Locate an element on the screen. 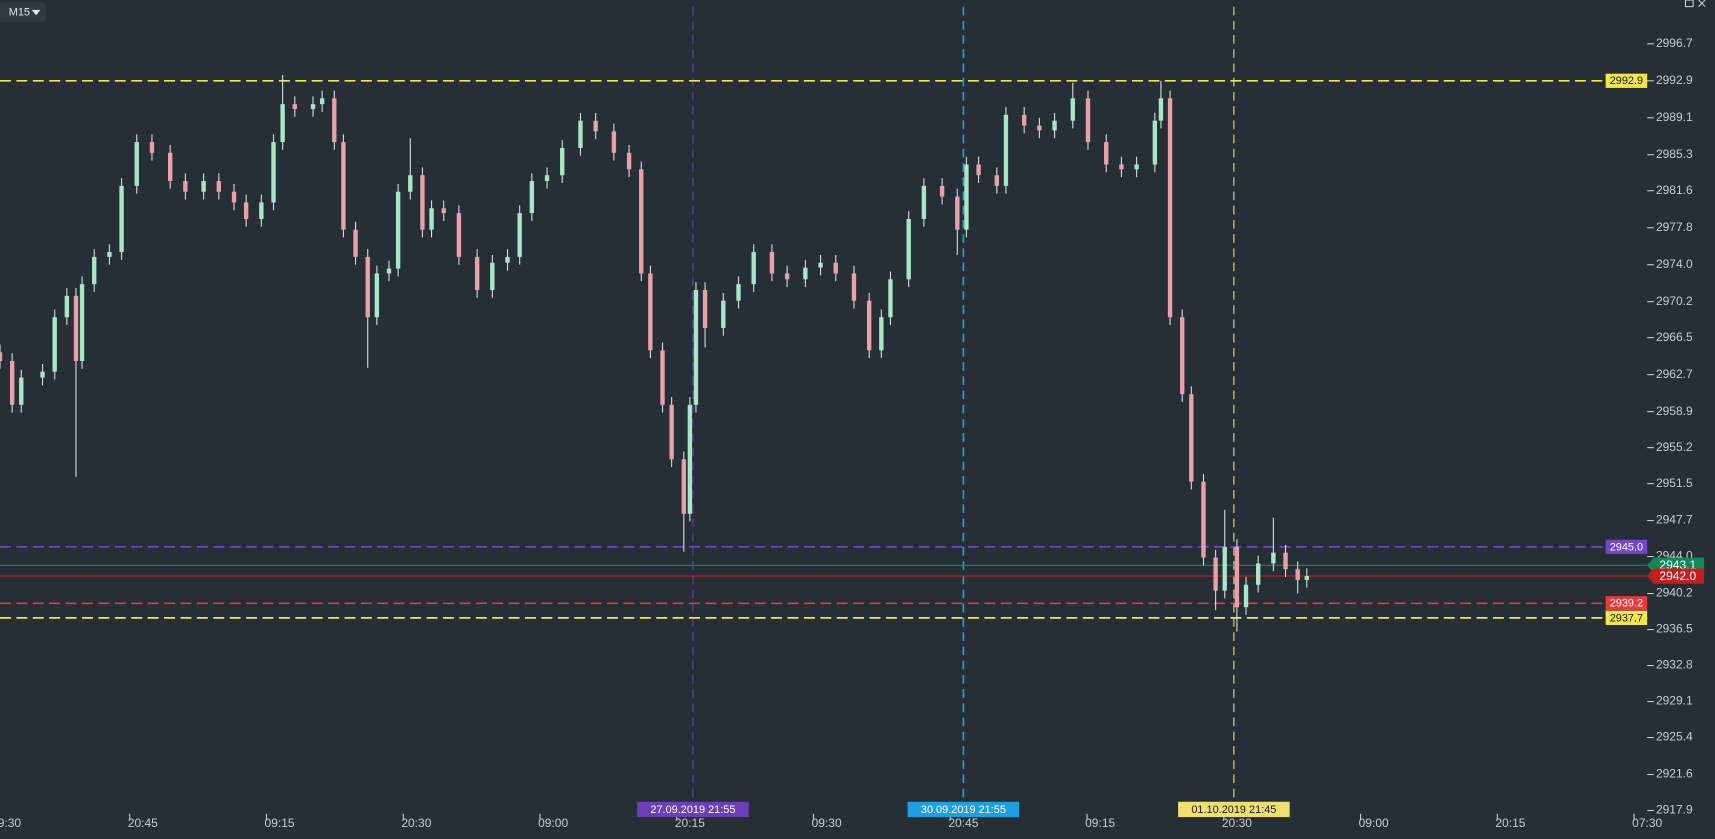  x-tick-label: 09:30 is located at coordinates (10, 823).